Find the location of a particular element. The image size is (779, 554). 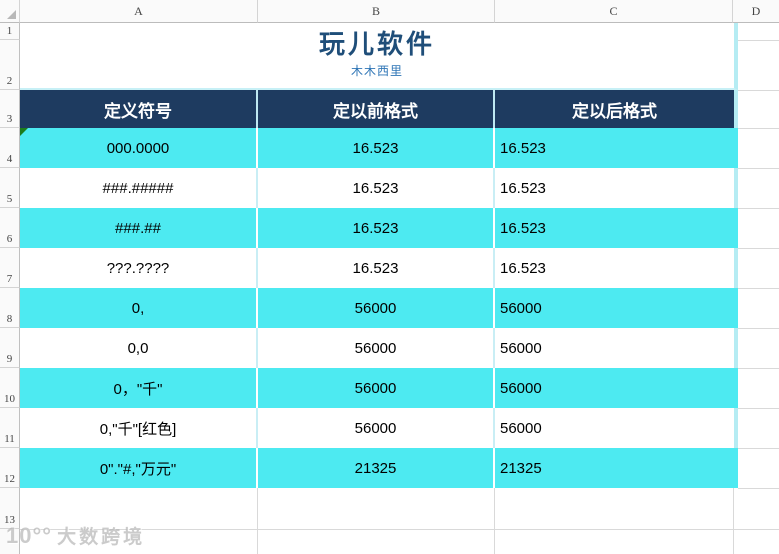

row-header-7: 7 is located at coordinates (10, 268).